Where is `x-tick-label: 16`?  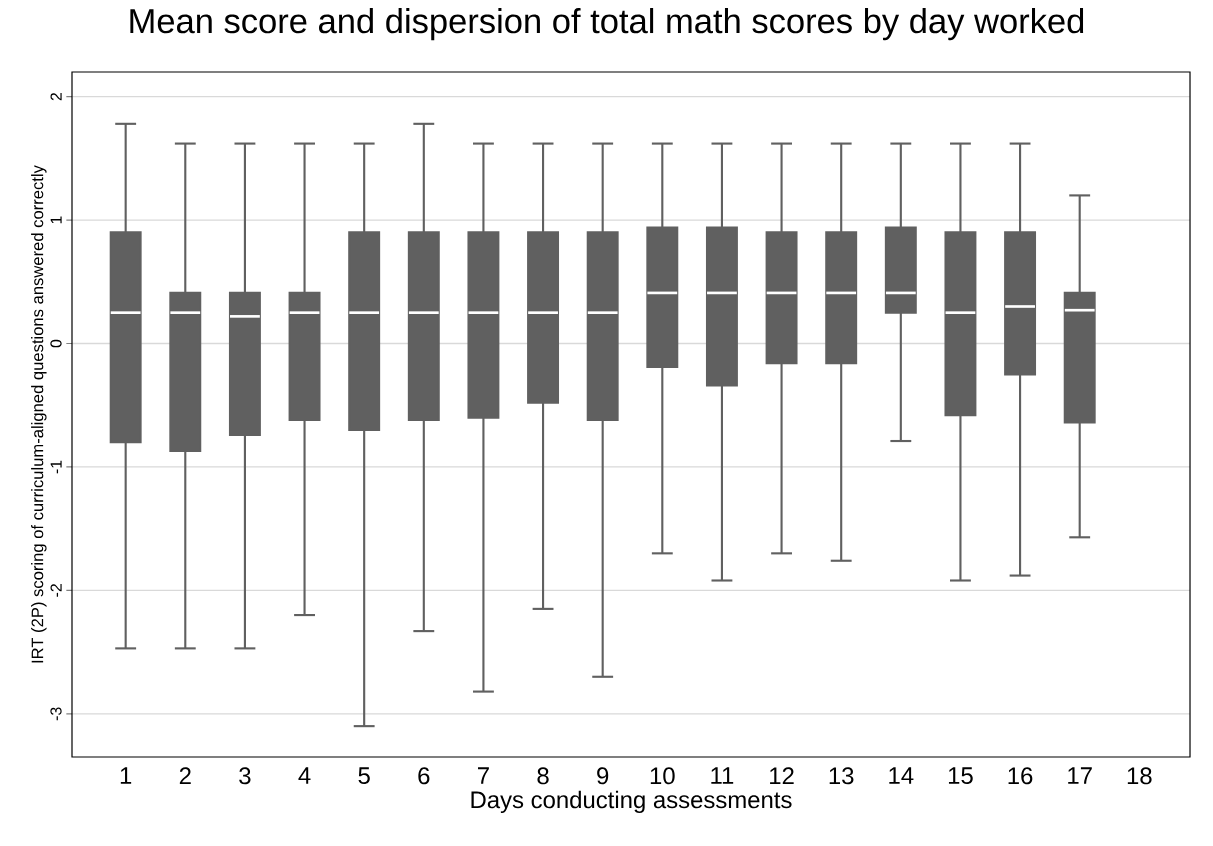 x-tick-label: 16 is located at coordinates (1020, 776).